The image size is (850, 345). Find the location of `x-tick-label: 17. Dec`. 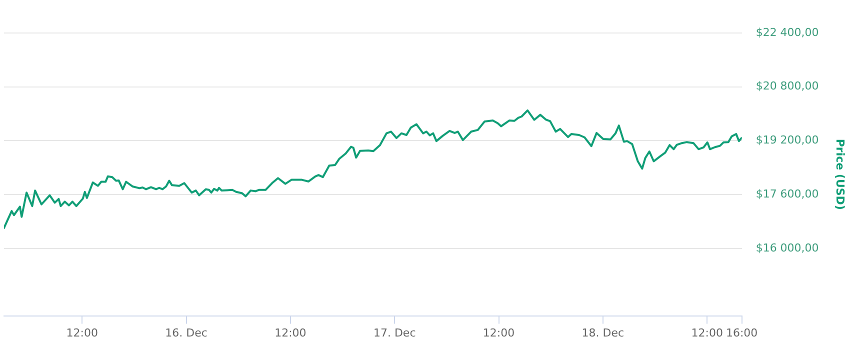

x-tick-label: 17. Dec is located at coordinates (394, 333).